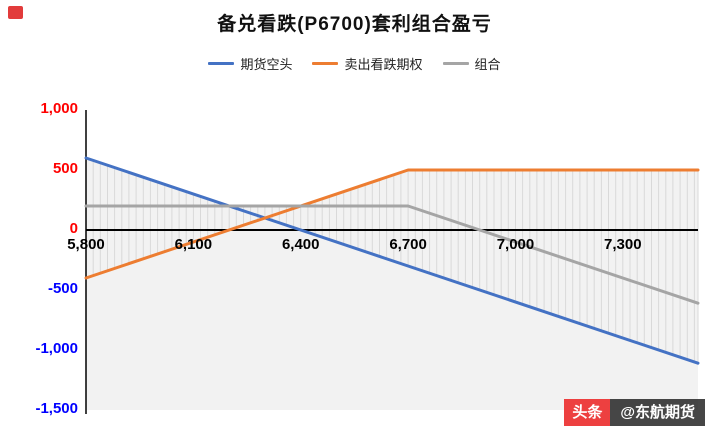 Image resolution: width=709 pixels, height=432 pixels. What do you see at coordinates (587, 412) in the screenshot?
I see `watermark-badge: 头条` at bounding box center [587, 412].